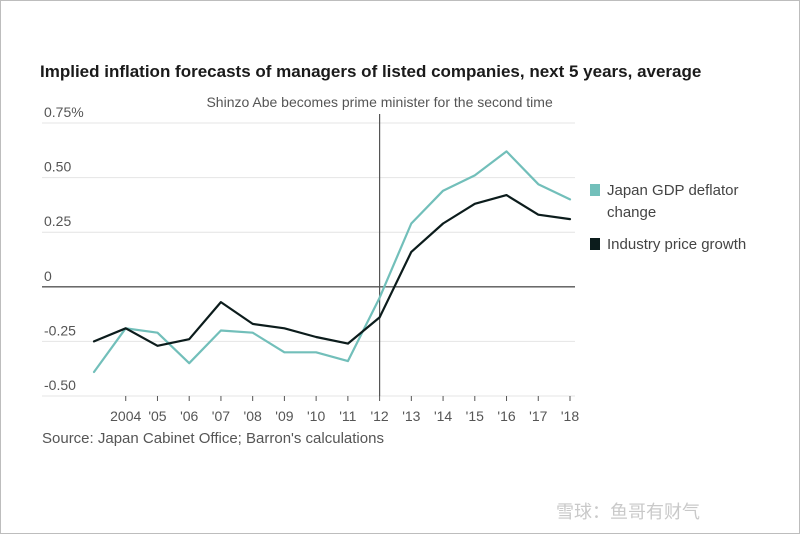 Image resolution: width=800 pixels, height=534 pixels. I want to click on watermark: 雪球：鱼哥有财气, so click(628, 512).